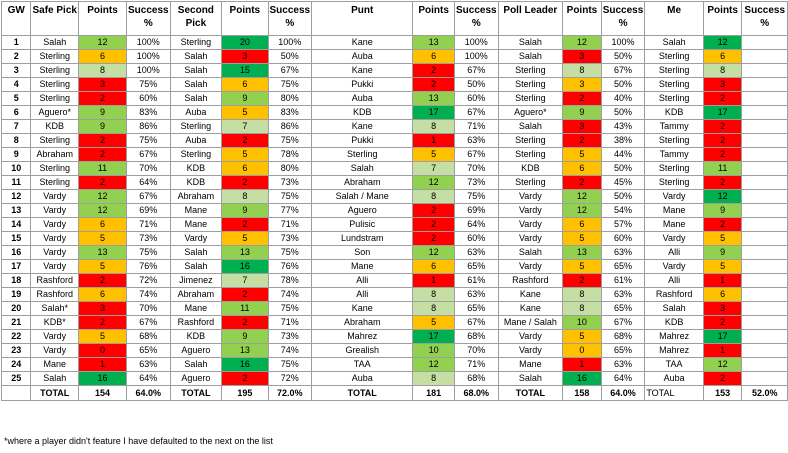  What do you see at coordinates (362, 350) in the screenshot?
I see `punt-cell: Grealish` at bounding box center [362, 350].